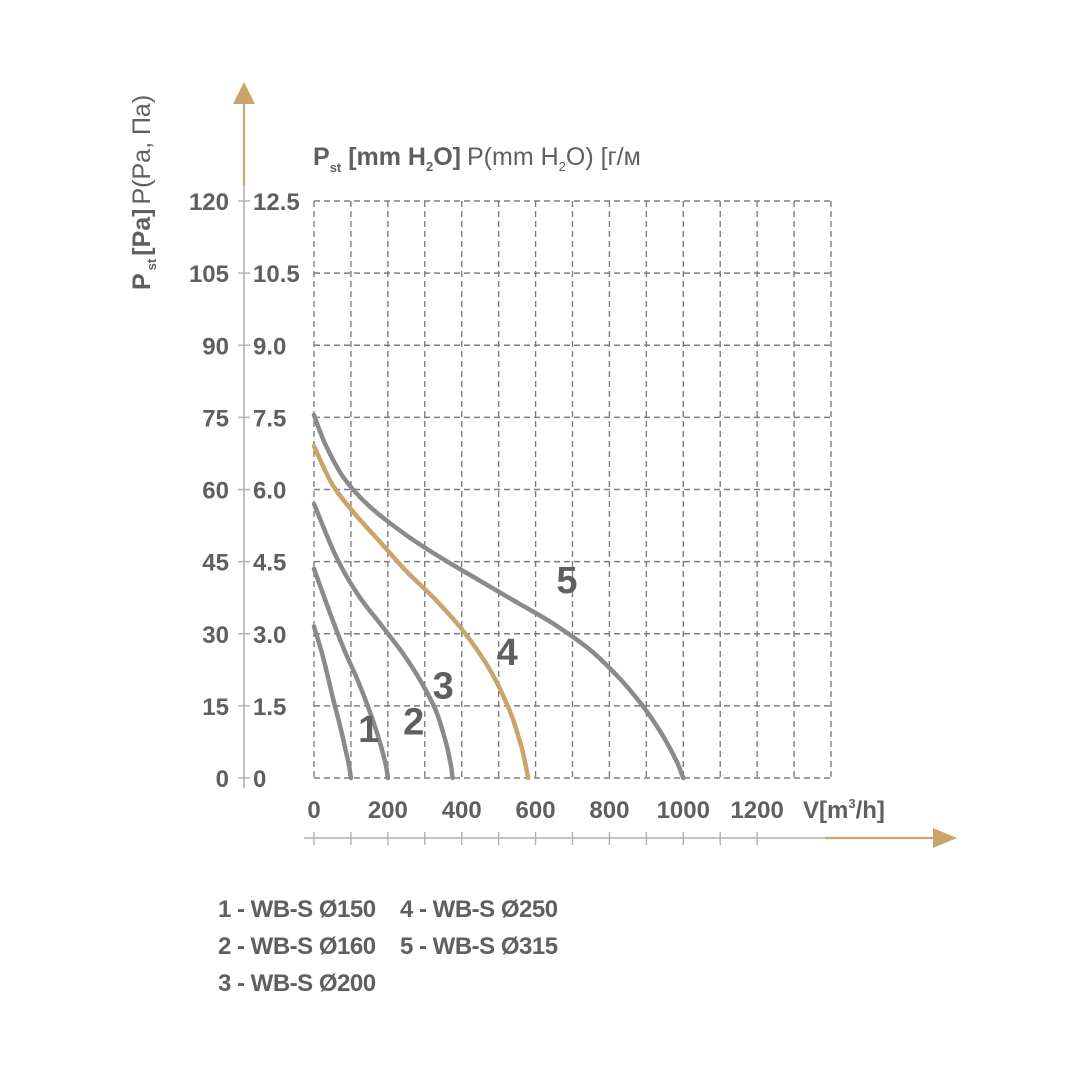  I want to click on y-tick-label-mm: 1.5, so click(269, 707).